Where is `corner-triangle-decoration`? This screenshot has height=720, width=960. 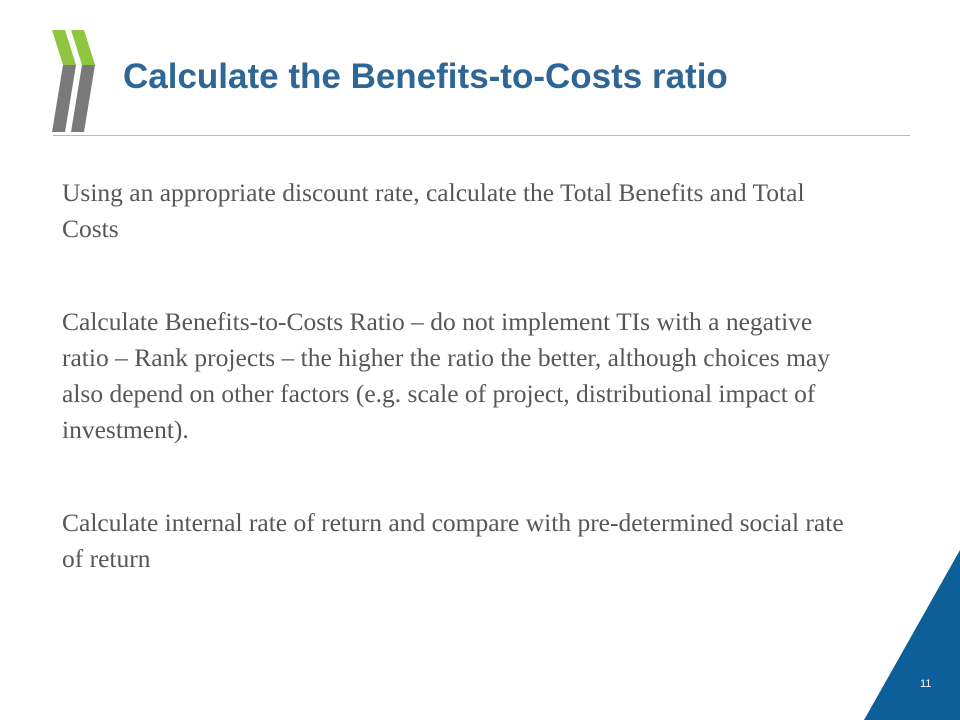
corner-triangle-decoration is located at coordinates (912, 635).